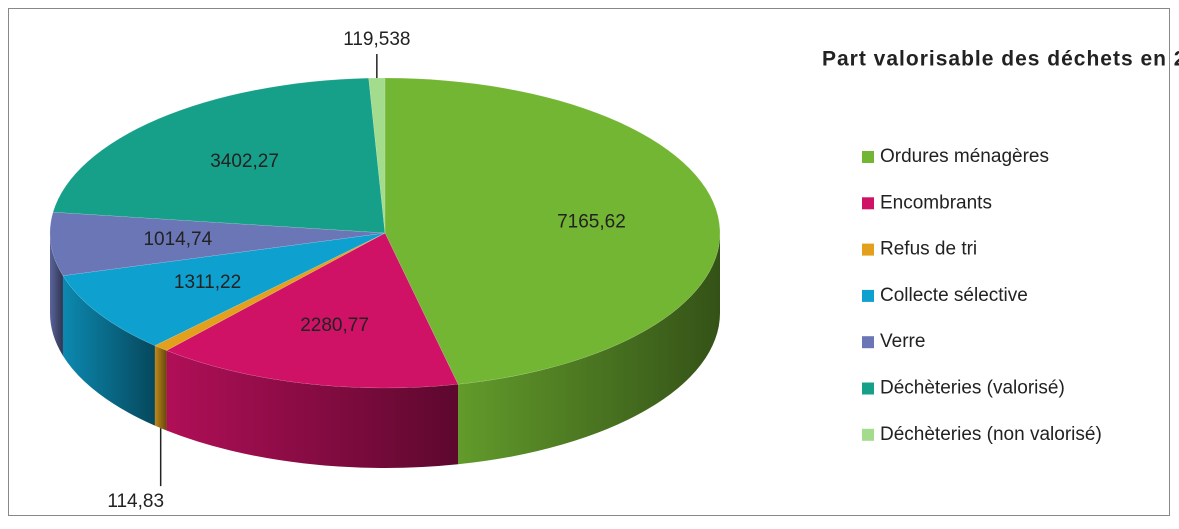  Describe the element at coordinates (991, 434) in the screenshot. I see `legend-label: Déchèteries (non valorisé)` at that location.